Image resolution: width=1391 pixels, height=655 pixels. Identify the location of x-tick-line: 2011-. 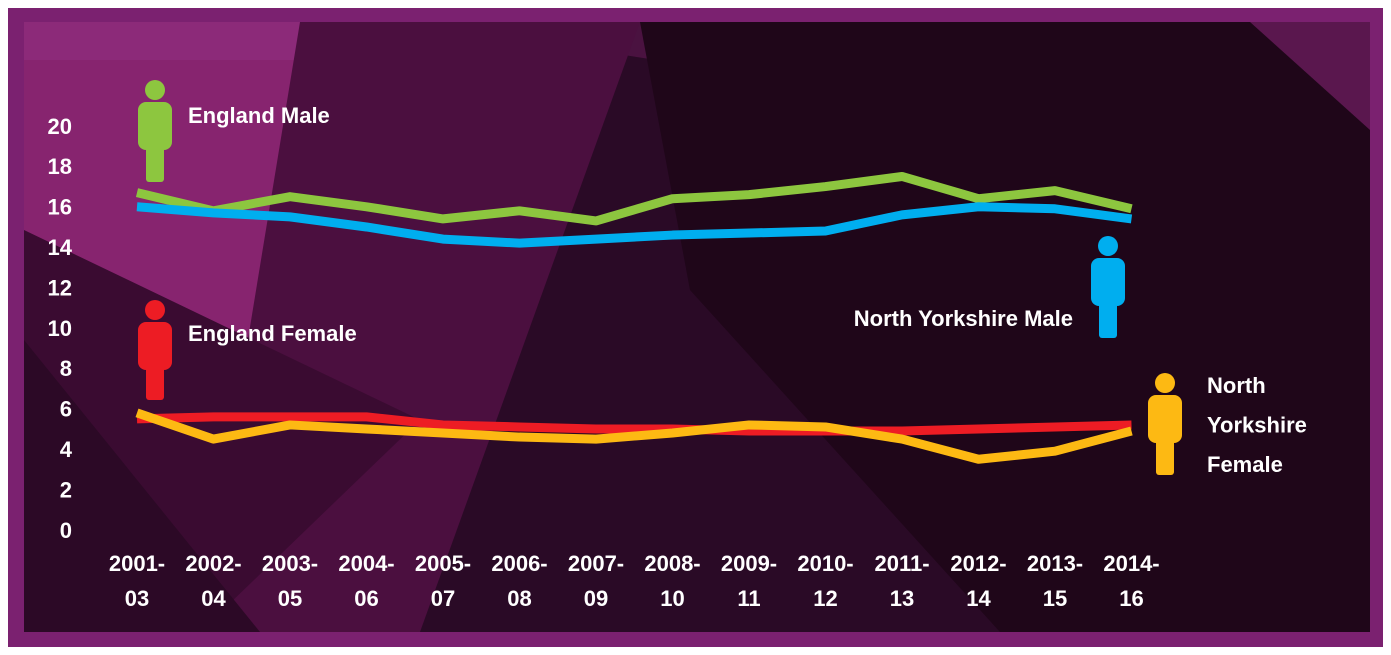
(901, 563).